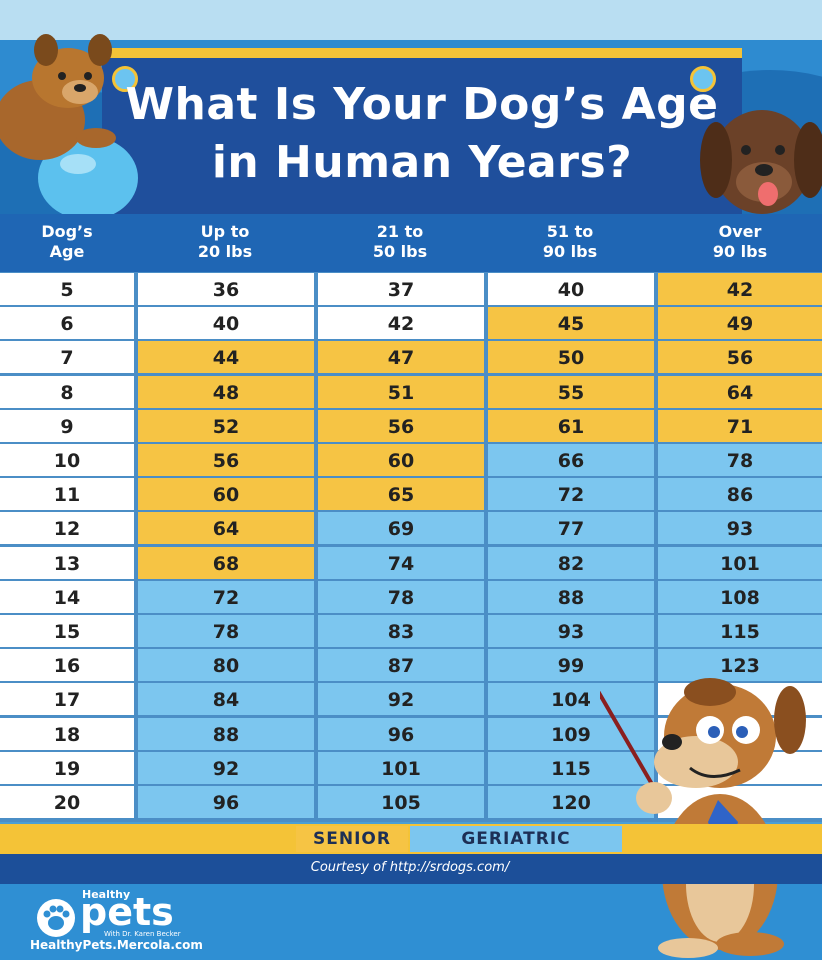  Describe the element at coordinates (226, 563) in the screenshot. I see `human-age-cell: 68` at that location.